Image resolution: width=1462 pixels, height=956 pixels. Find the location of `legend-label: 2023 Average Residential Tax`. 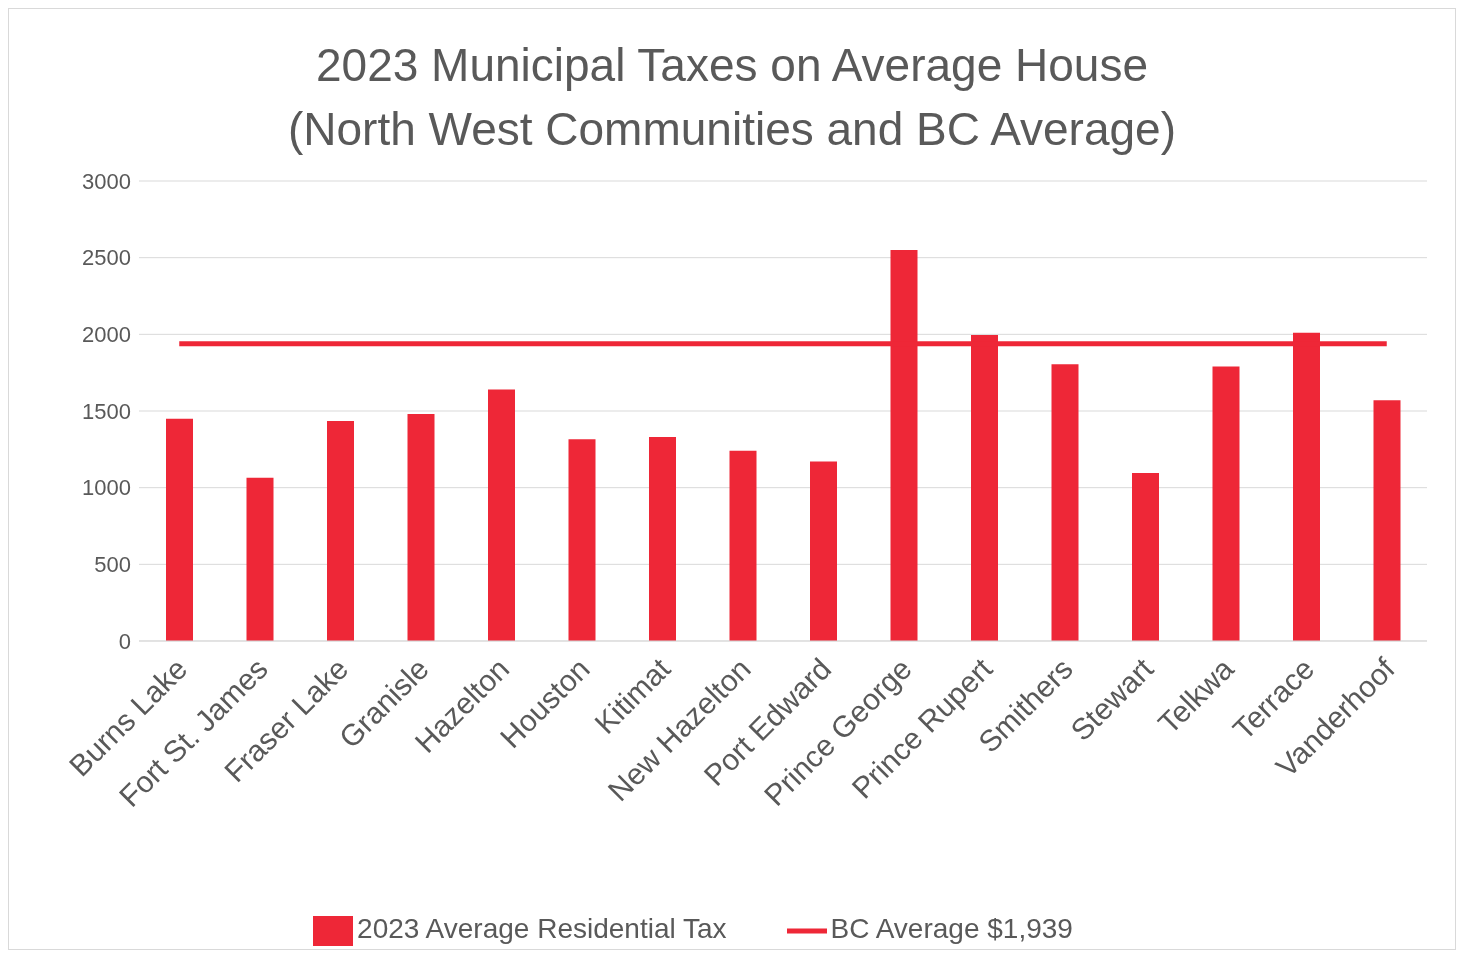

legend-label: 2023 Average Residential Tax is located at coordinates (542, 929).